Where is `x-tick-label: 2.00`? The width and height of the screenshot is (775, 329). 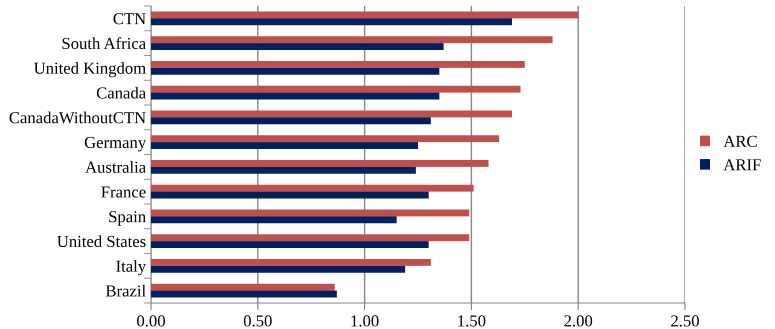
x-tick-label: 2.00 is located at coordinates (578, 321).